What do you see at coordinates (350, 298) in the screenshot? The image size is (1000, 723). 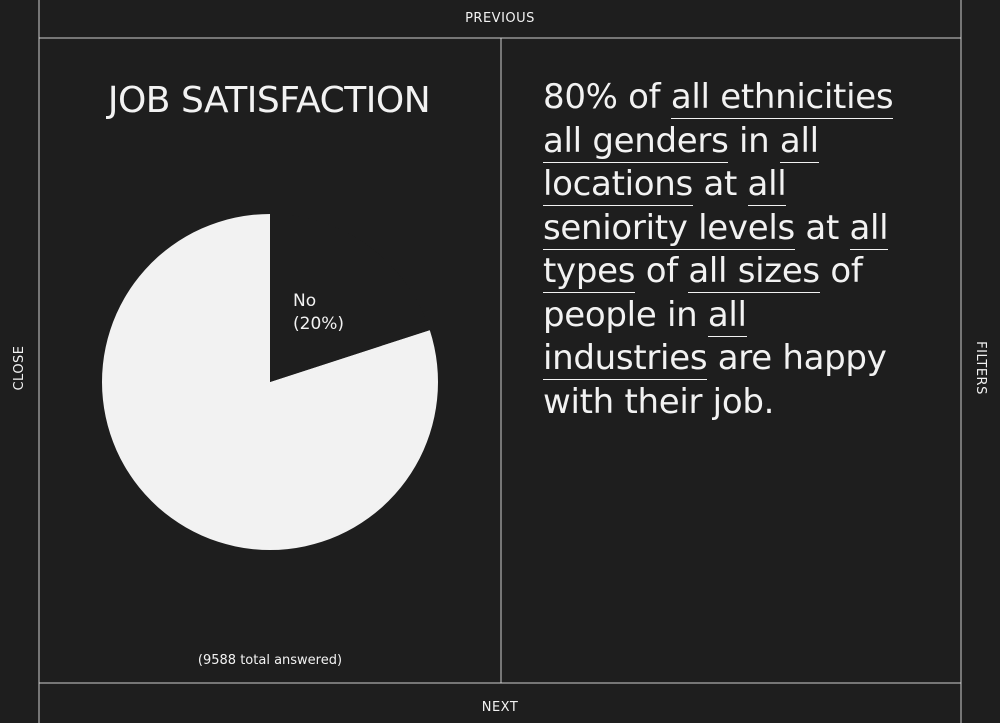 I see `pie-slice` at bounding box center [350, 298].